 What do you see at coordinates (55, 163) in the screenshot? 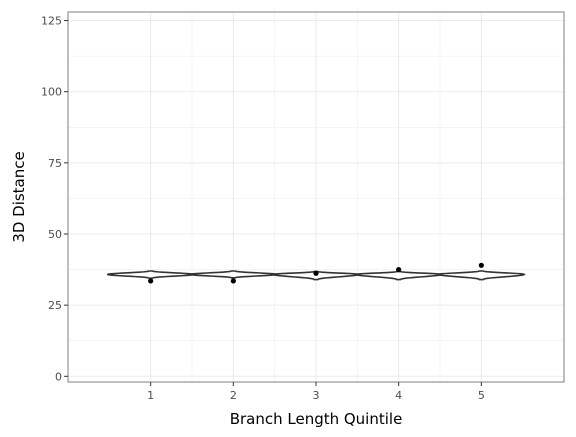
I see `y-tick-label: 75` at bounding box center [55, 163].